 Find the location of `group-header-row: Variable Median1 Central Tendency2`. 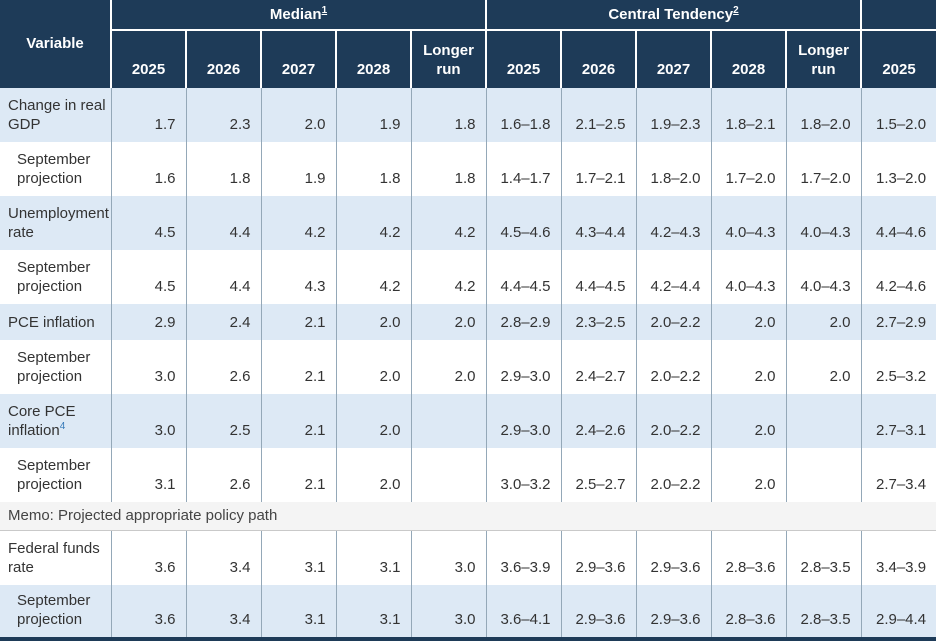

group-header-row: Variable Median1 Central Tendency2 is located at coordinates (468, 44).